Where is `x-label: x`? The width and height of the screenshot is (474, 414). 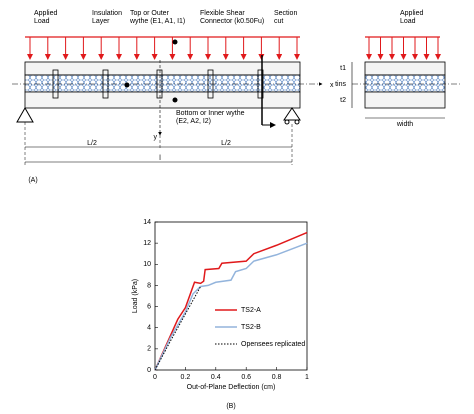
x-label: x is located at coordinates (332, 85).